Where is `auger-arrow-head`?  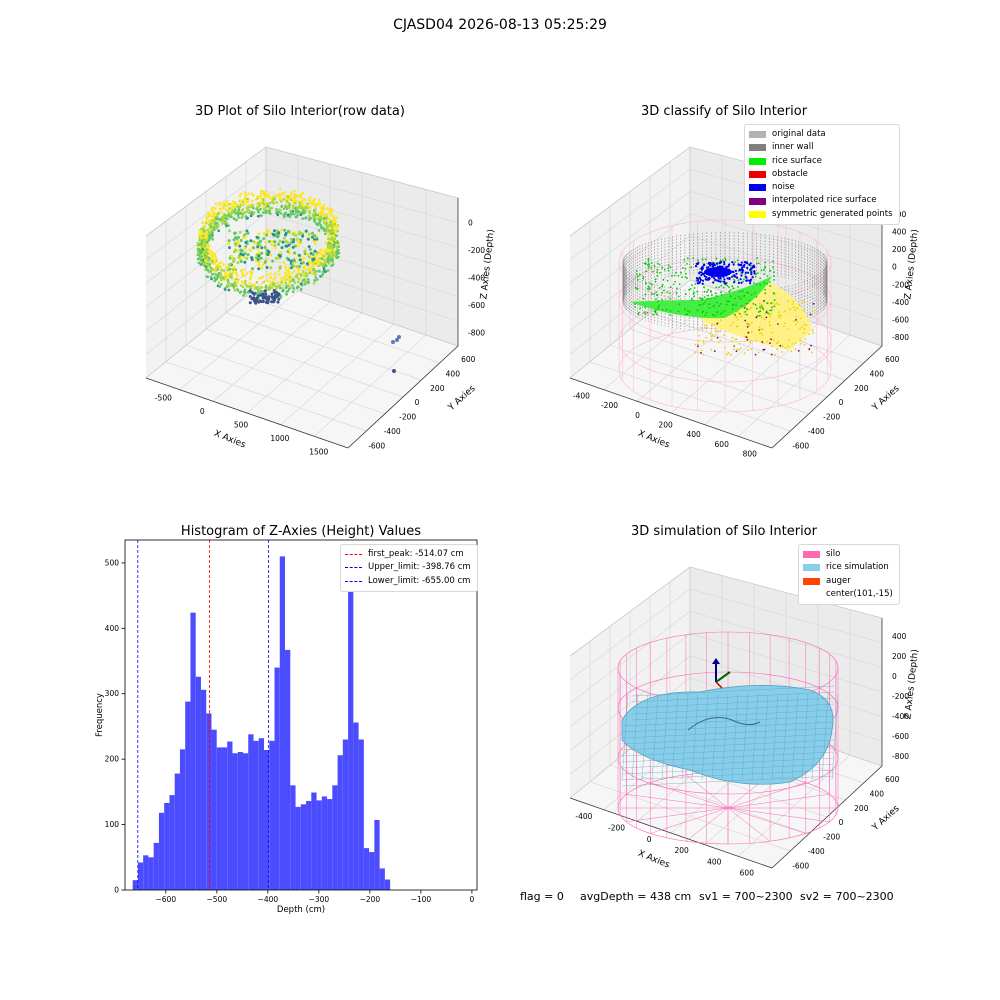
auger-arrow-head is located at coordinates (716, 661).